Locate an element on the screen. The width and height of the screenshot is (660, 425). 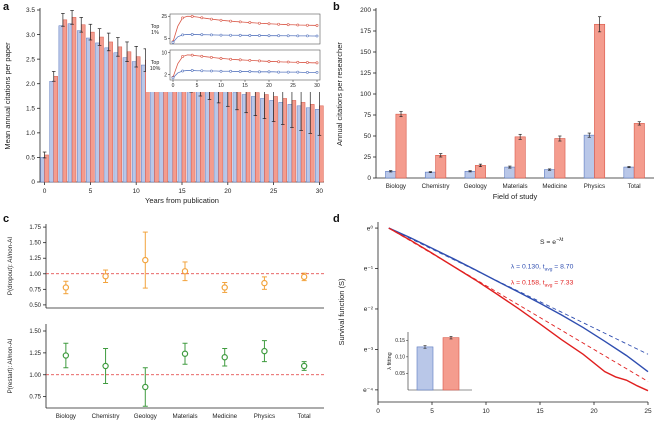
svg-text: 50 is located at coordinates (368, 136).